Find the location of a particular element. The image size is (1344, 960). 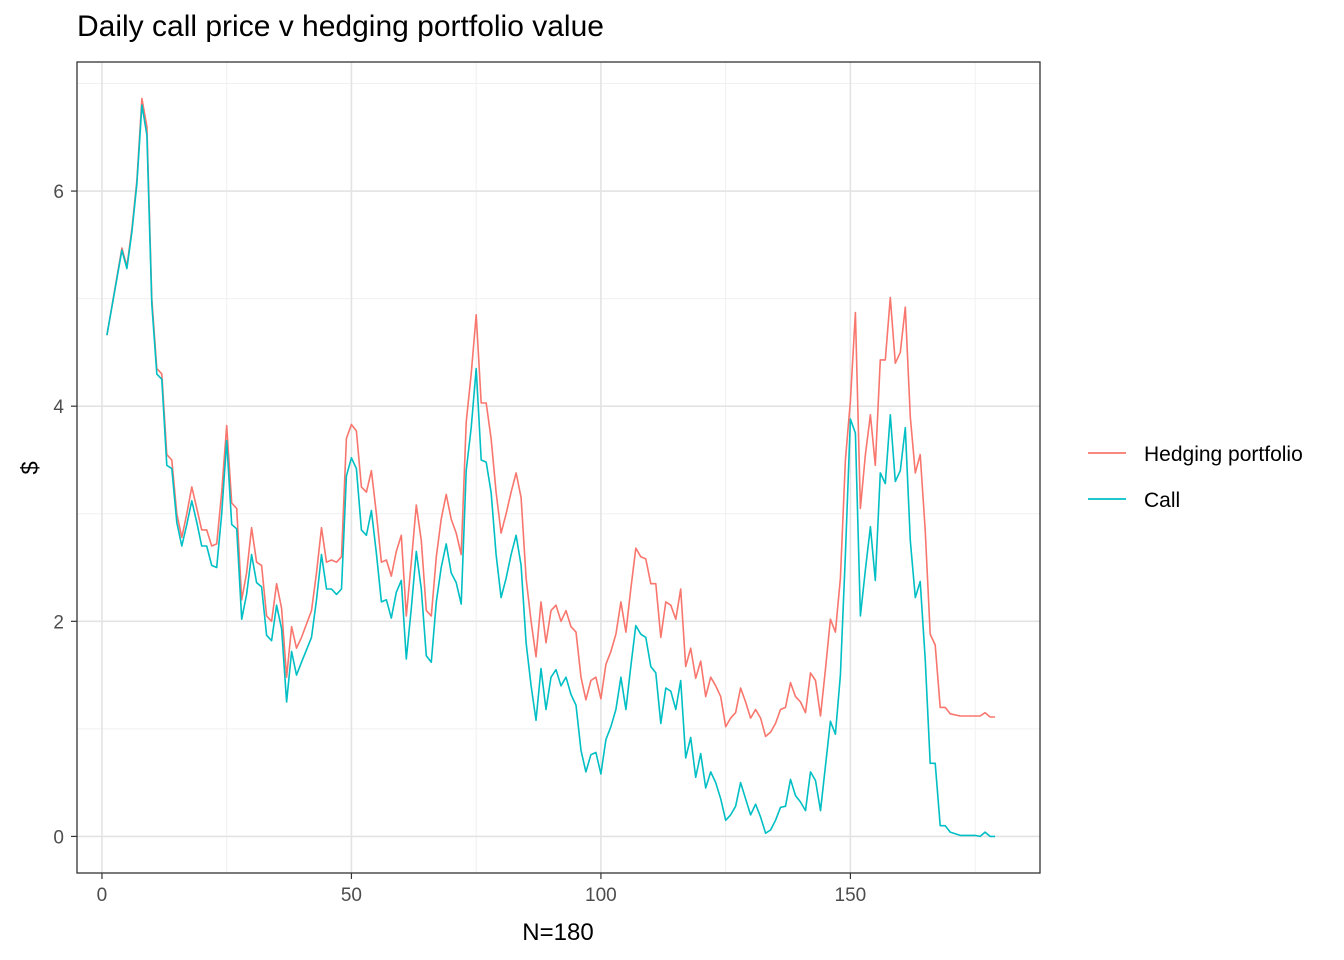

y-axis-title: $ is located at coordinates (30, 467).